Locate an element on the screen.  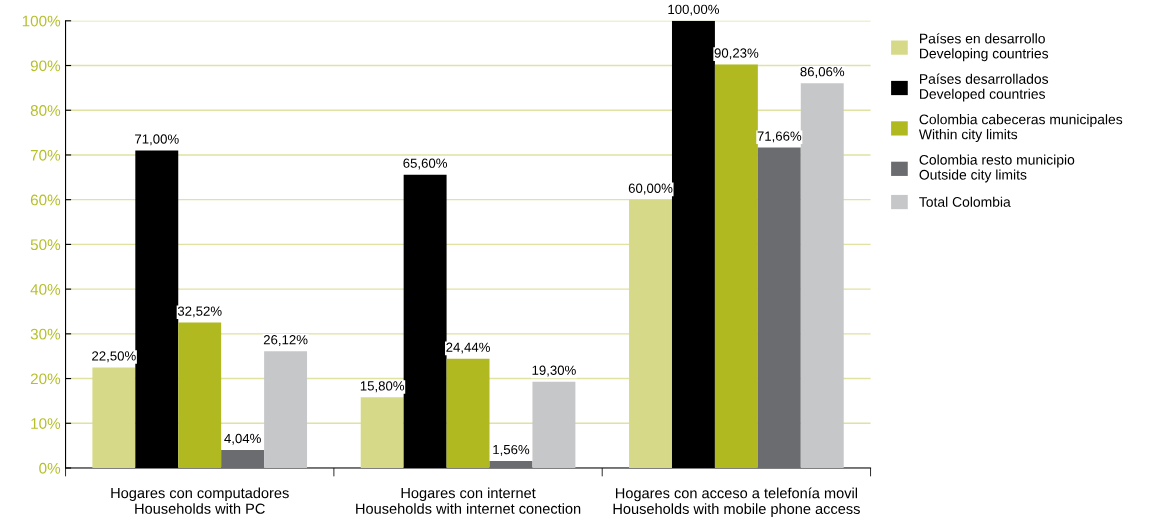
data-label: 1,56% is located at coordinates (511, 450).